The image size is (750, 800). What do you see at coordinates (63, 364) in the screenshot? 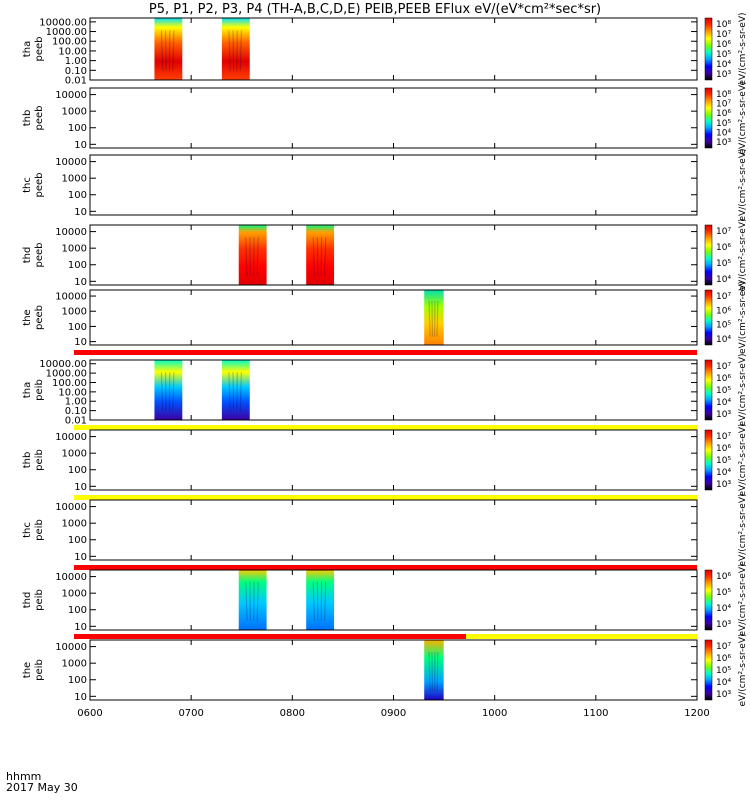
I see `y-tick-label: 10000.00` at bounding box center [63, 364].